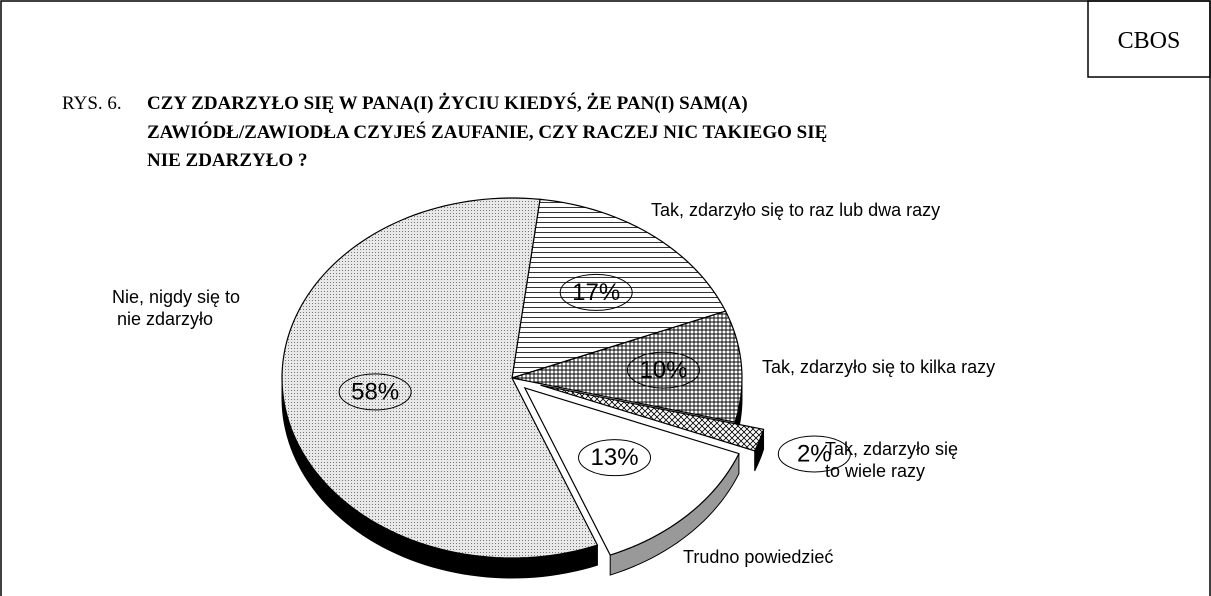  What do you see at coordinates (176, 308) in the screenshot?
I see `category-label: Nie, nigdy się to nie zdarzyło` at bounding box center [176, 308].